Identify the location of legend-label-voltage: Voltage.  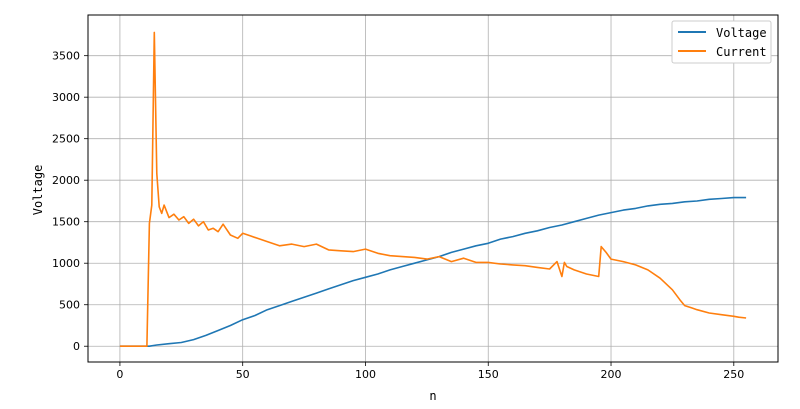
(741, 33).